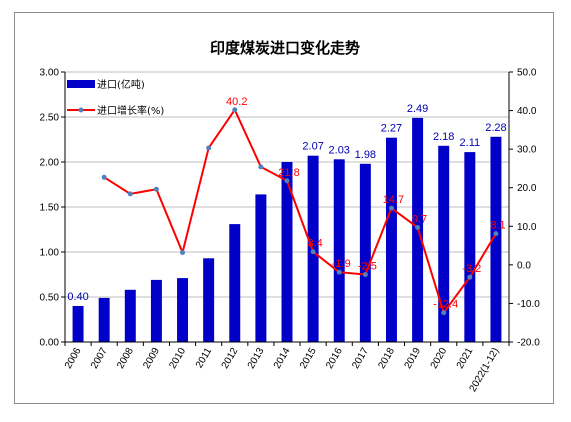 This screenshot has width=571, height=422. Describe the element at coordinates (367, 267) in the screenshot. I see `growth-value-label: -2.5` at that location.